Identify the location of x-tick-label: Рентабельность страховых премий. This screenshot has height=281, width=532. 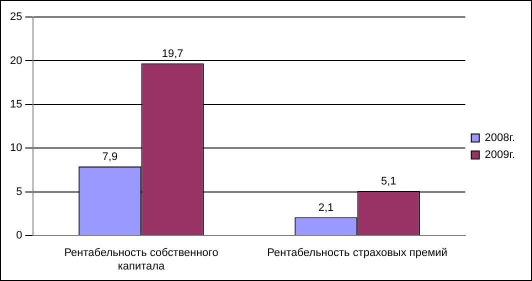
(357, 253).